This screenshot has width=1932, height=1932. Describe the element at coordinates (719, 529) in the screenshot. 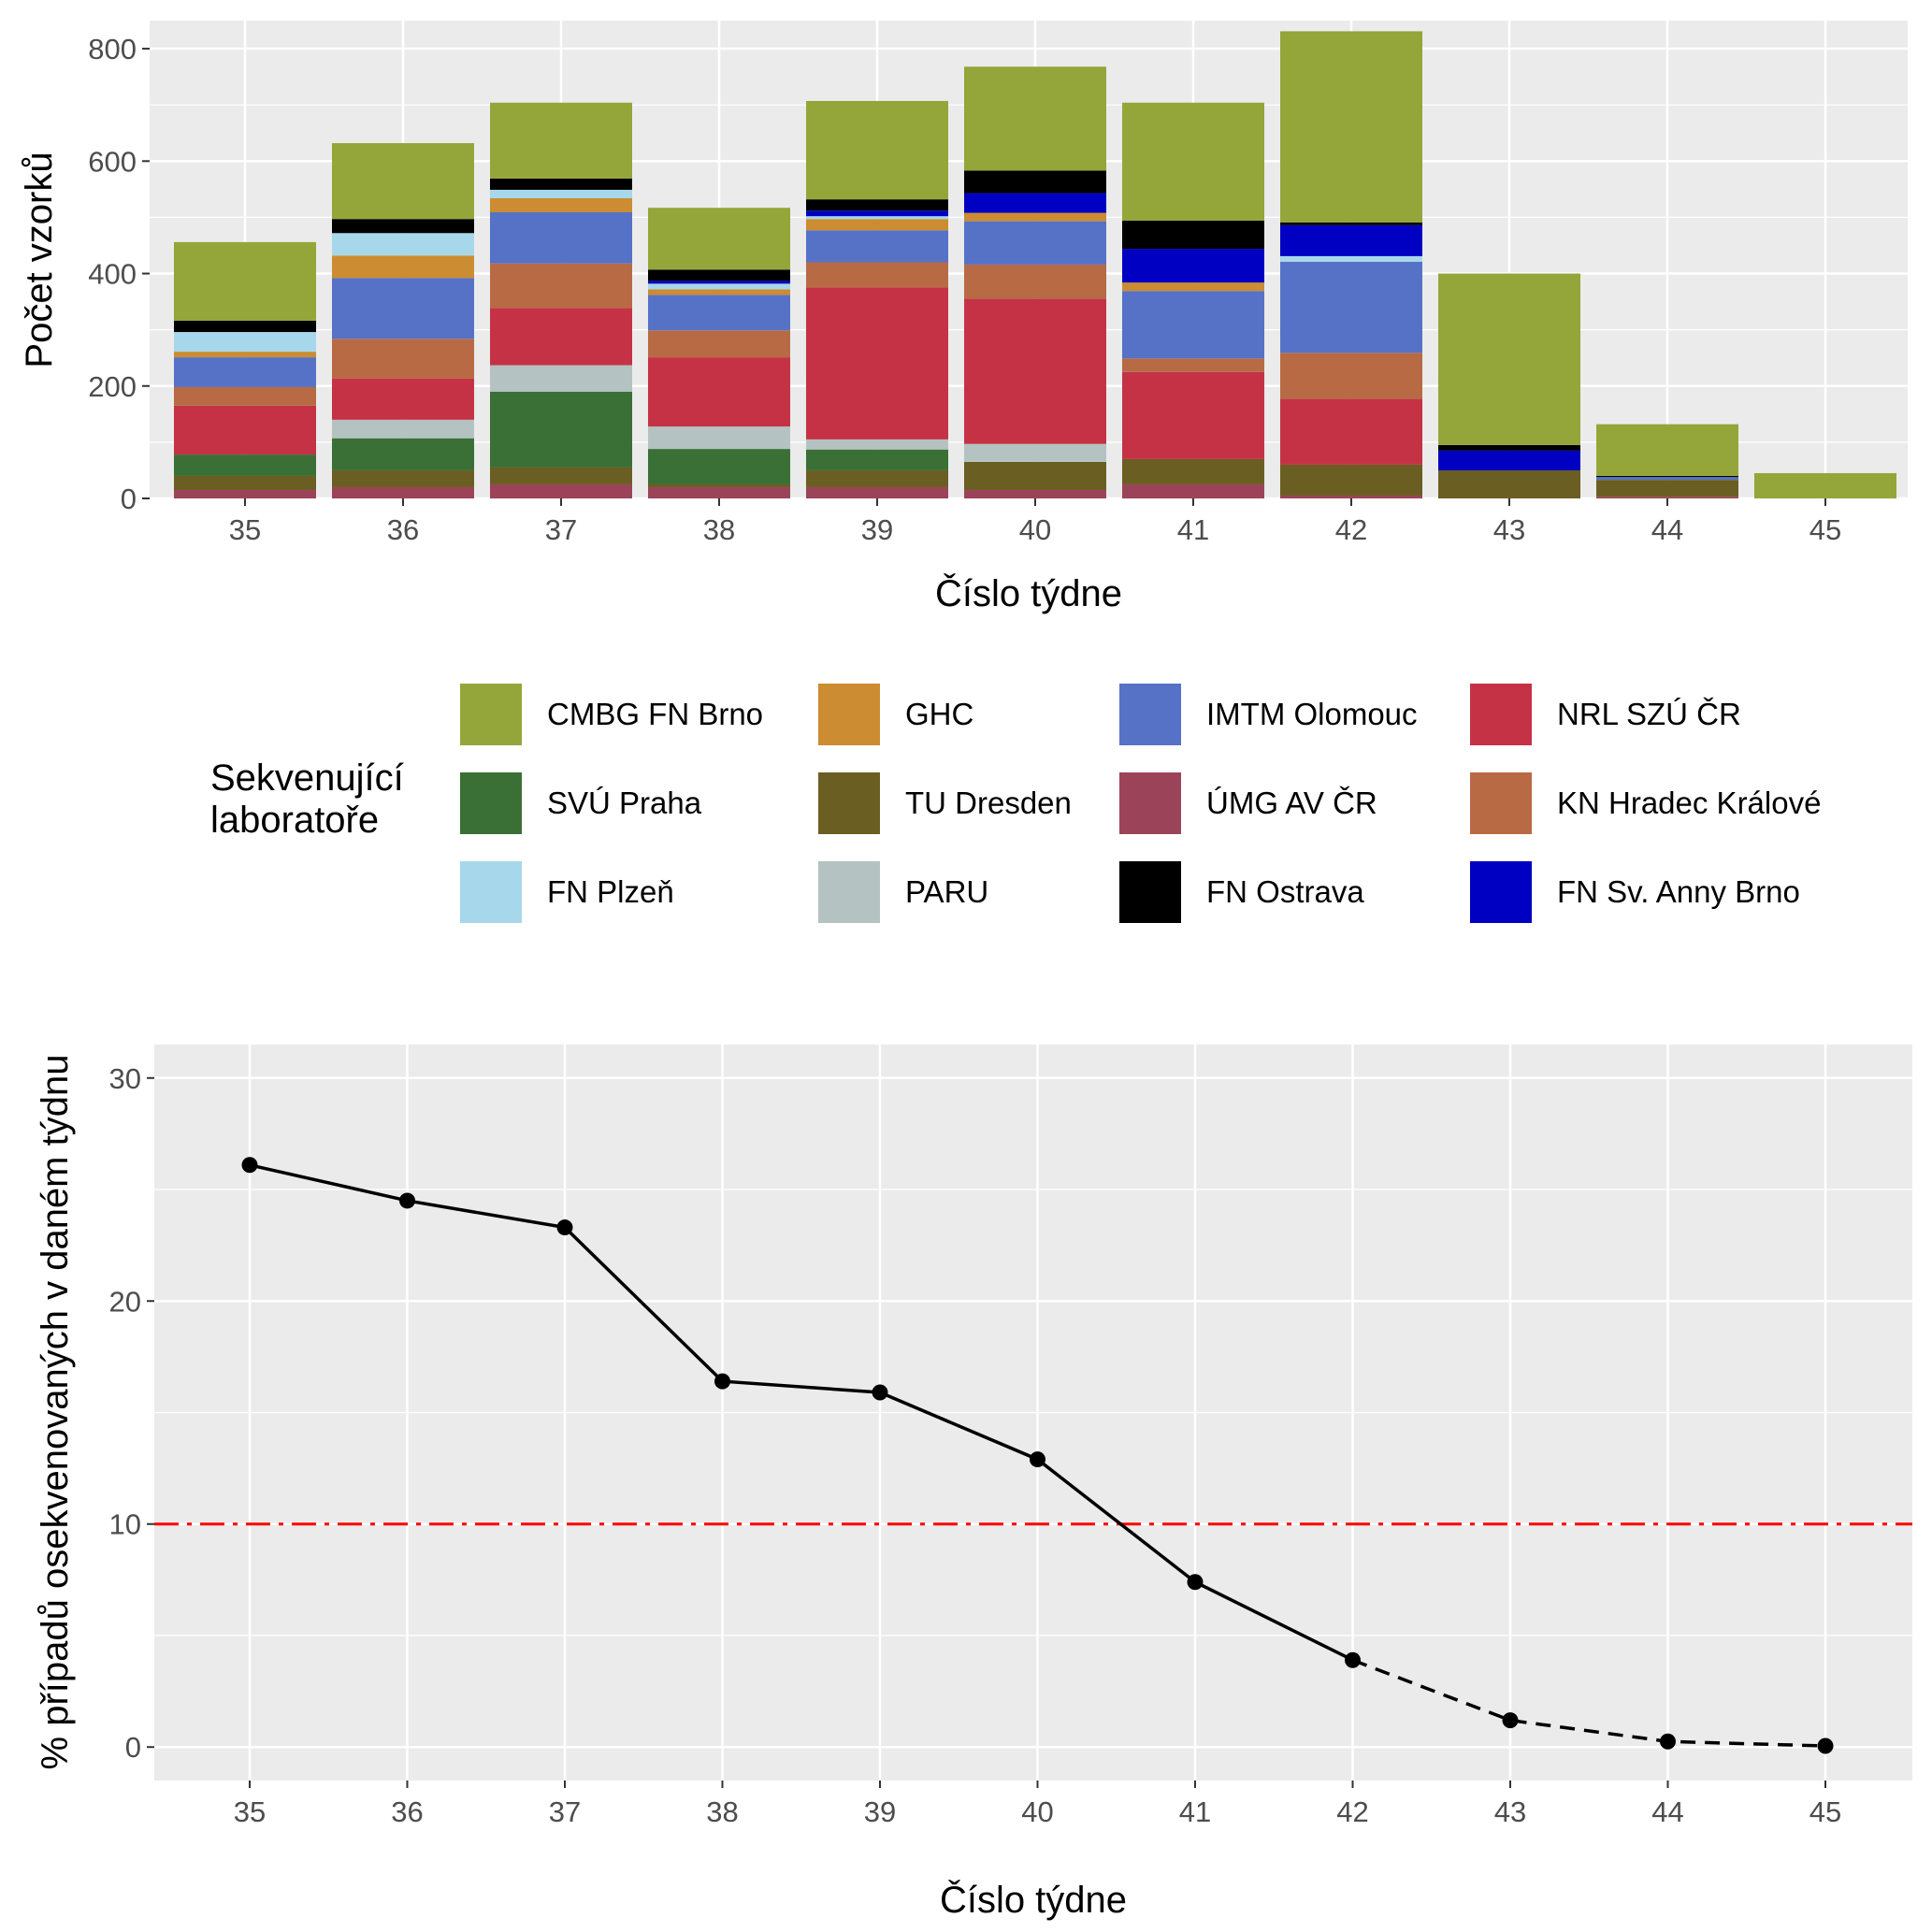

I see `bar-x-tick-label: 38` at that location.